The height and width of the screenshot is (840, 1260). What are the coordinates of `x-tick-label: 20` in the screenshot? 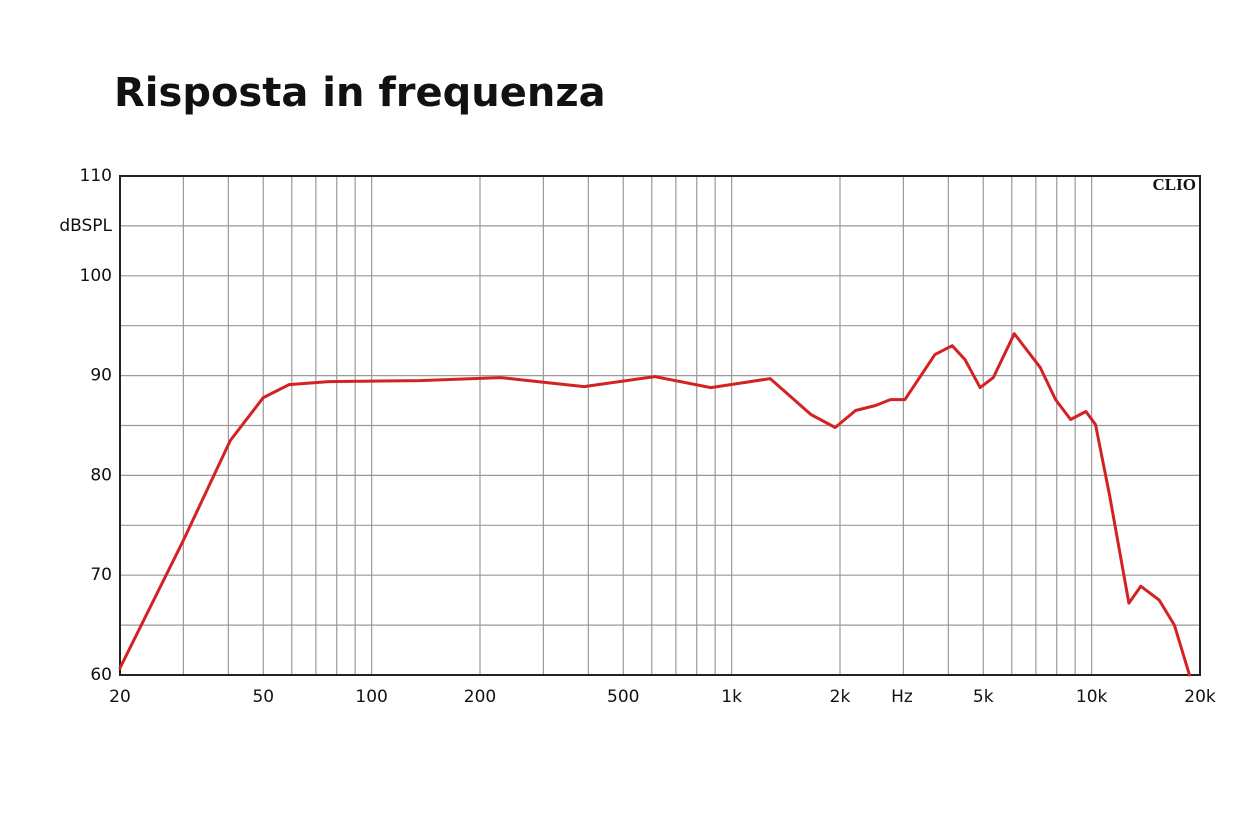 It's located at (120, 697).